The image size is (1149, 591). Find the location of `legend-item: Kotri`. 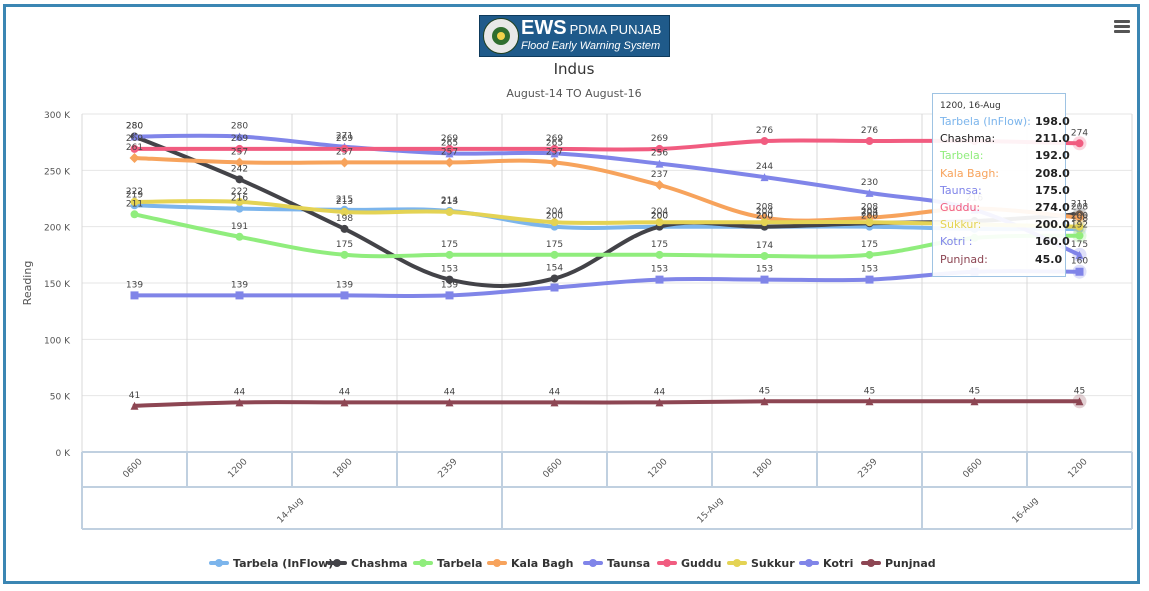

legend-item: Kotri is located at coordinates (826, 563).